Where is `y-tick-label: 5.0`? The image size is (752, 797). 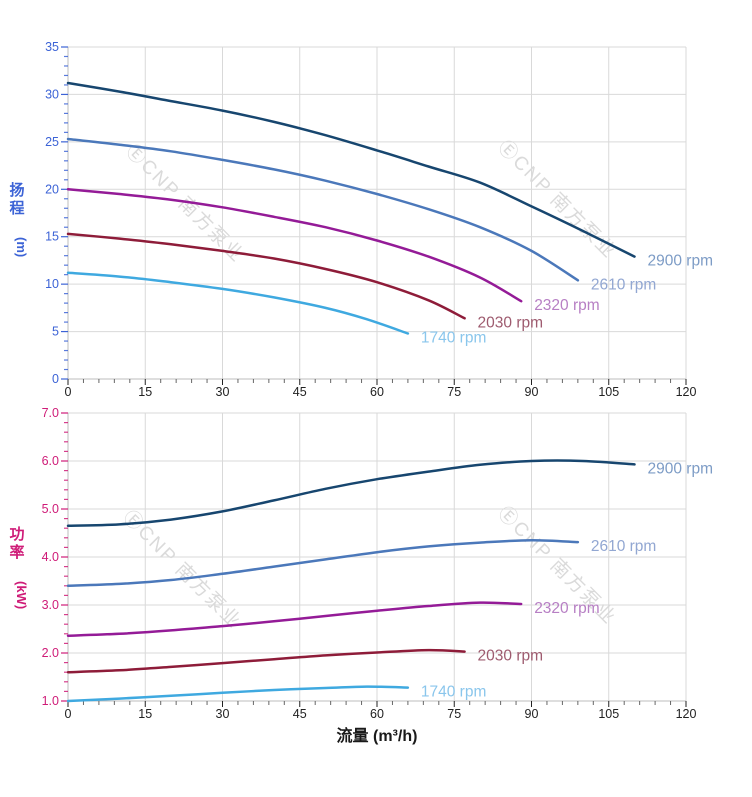
y-tick-label: 5.0 is located at coordinates (50, 509).